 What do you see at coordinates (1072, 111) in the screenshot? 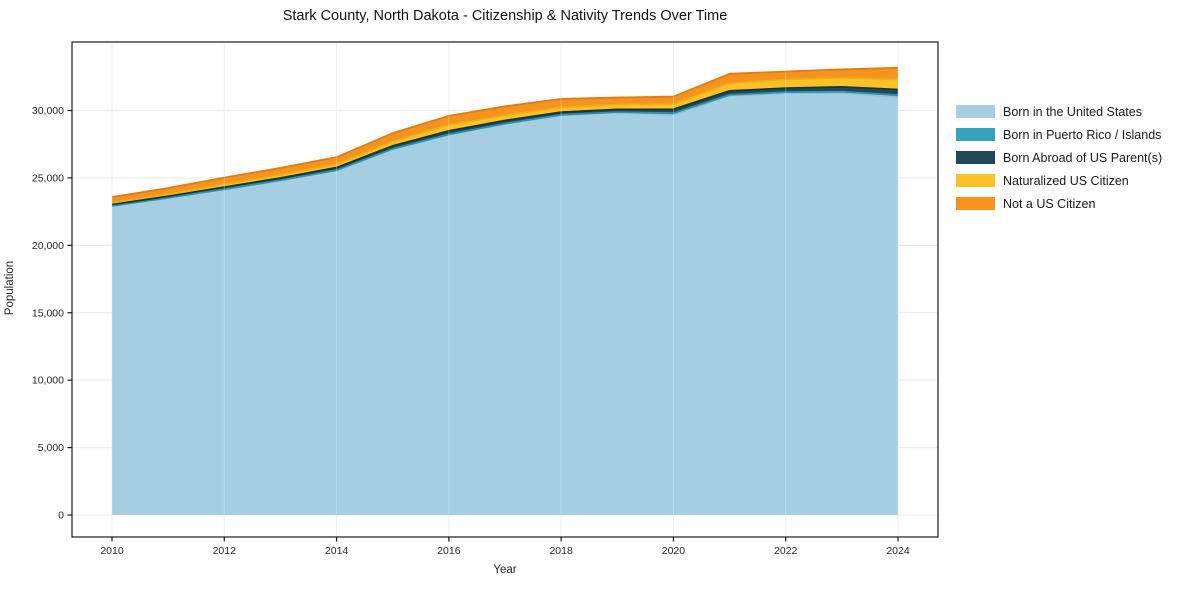
I see `legend-label: Born in the United States` at bounding box center [1072, 111].